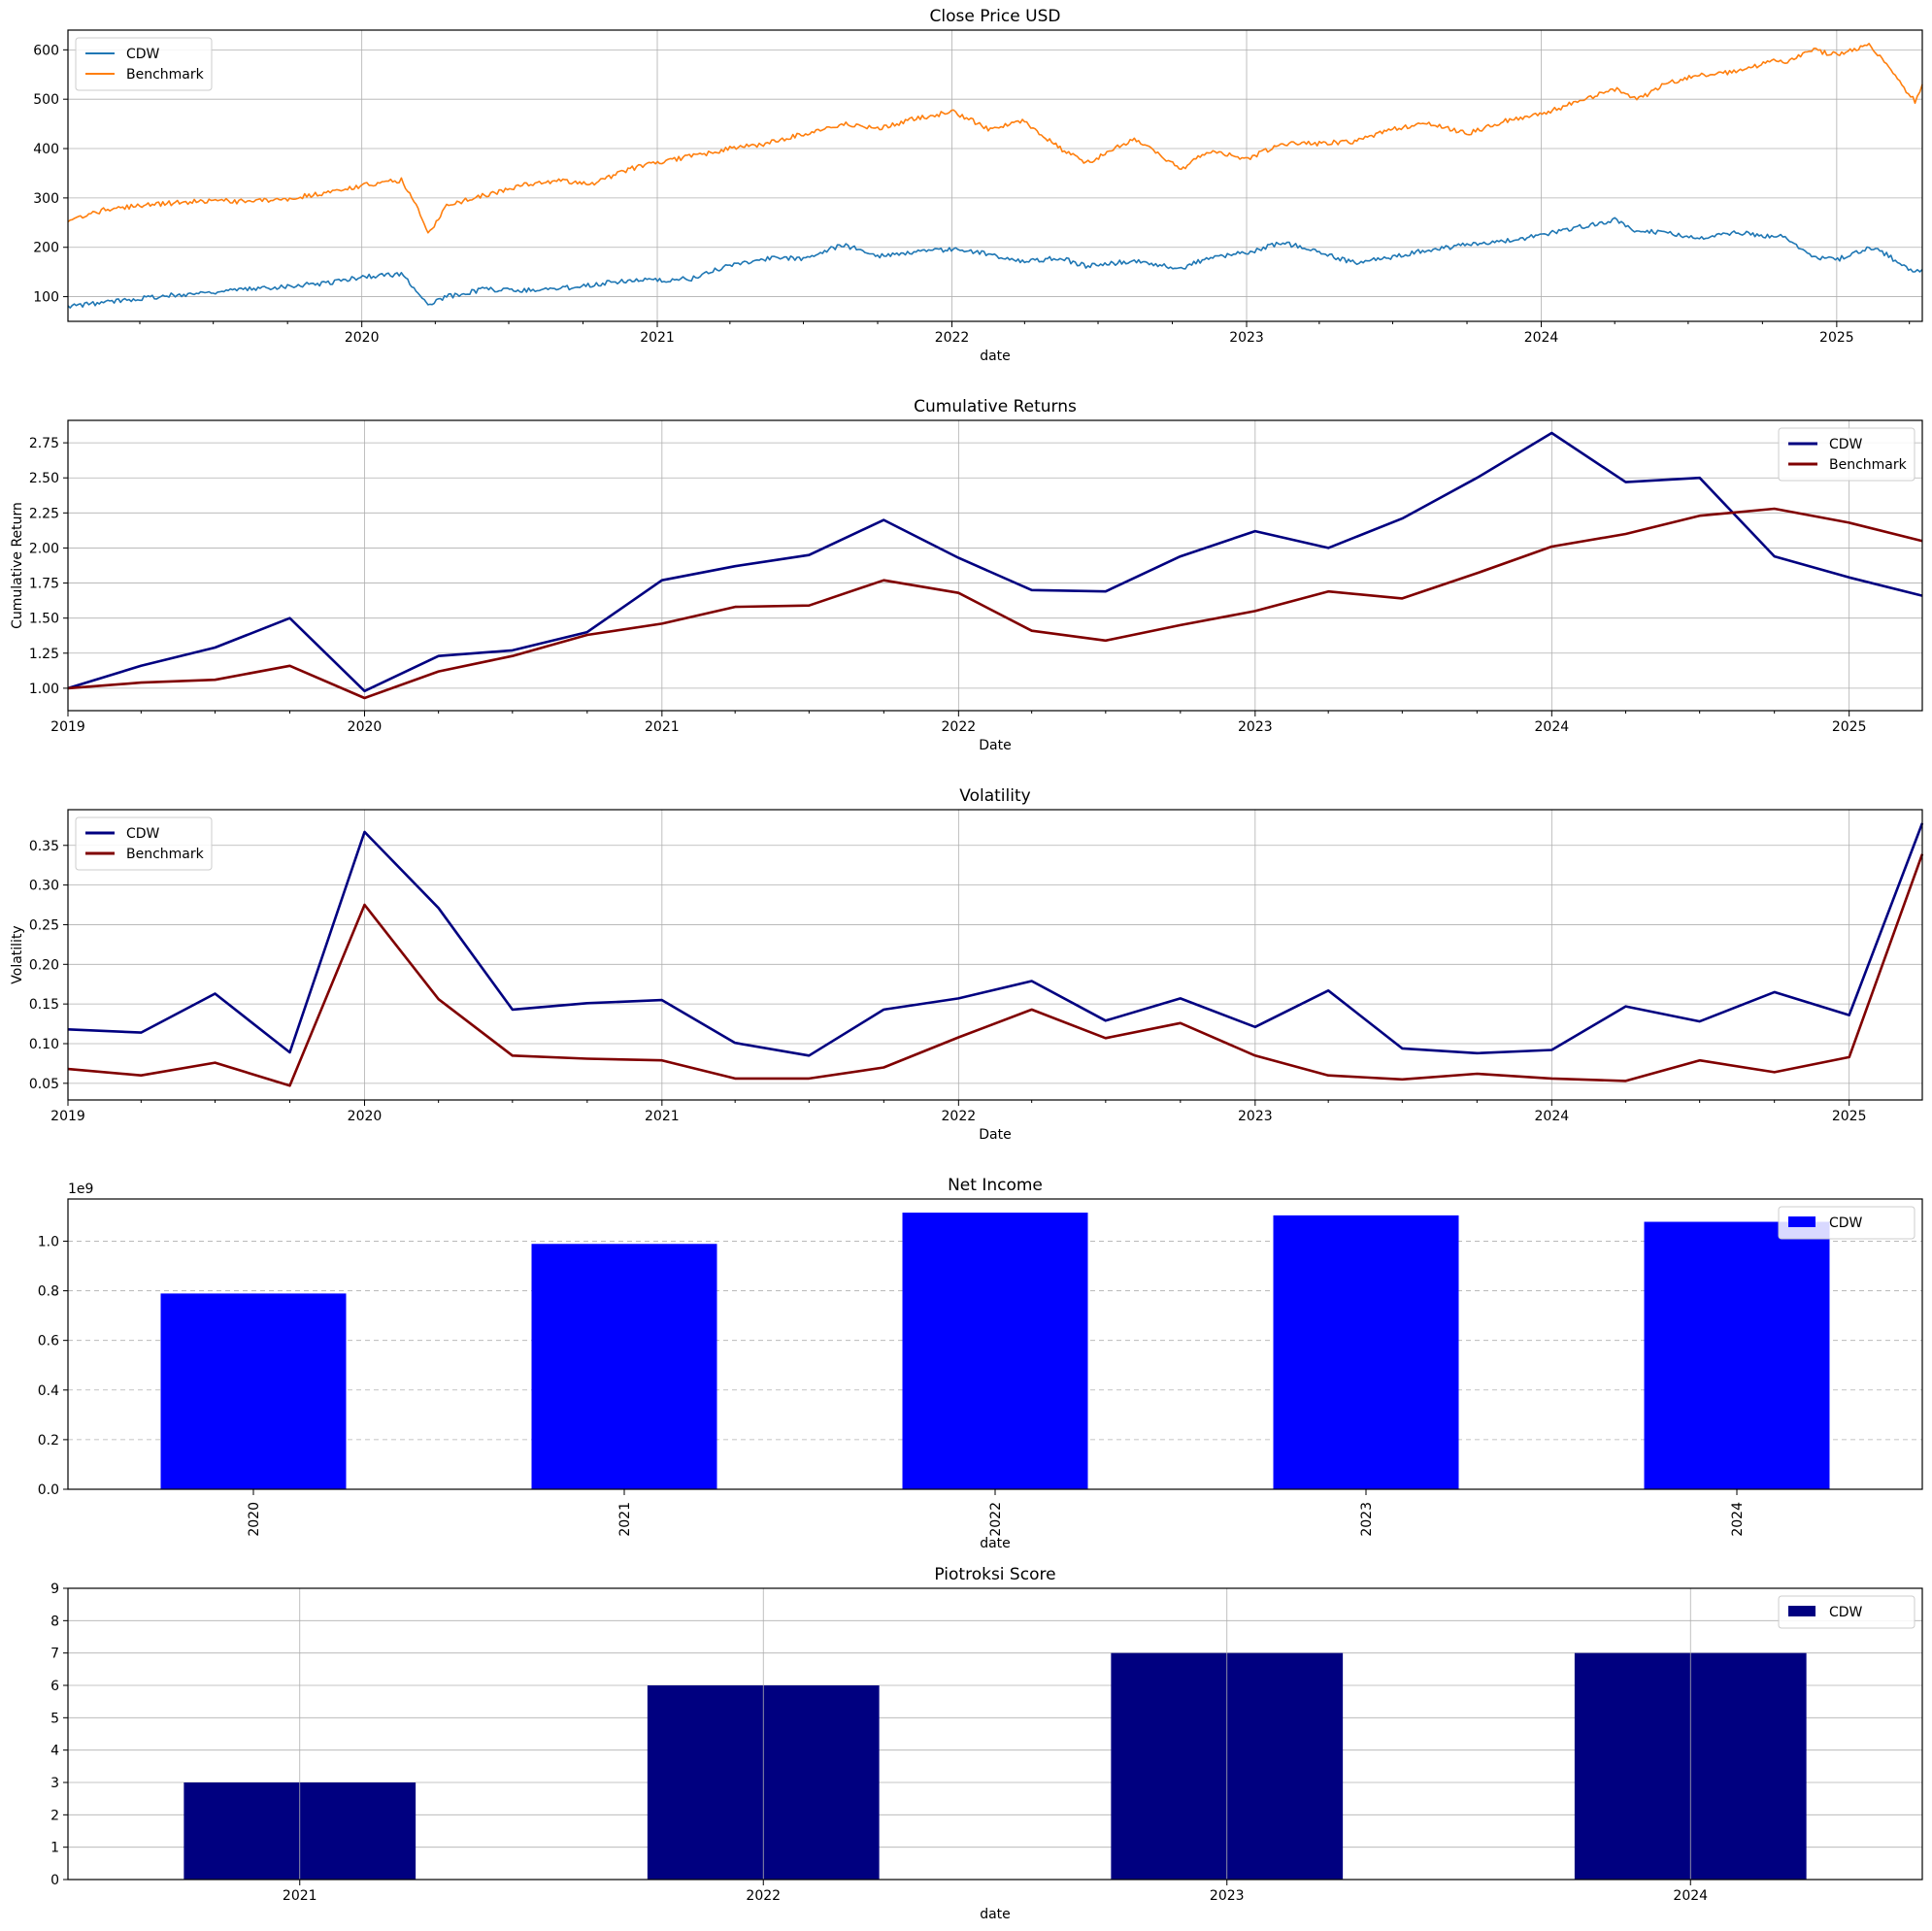  Describe the element at coordinates (44, 654) in the screenshot. I see `y-tick-label: 1.25` at that location.